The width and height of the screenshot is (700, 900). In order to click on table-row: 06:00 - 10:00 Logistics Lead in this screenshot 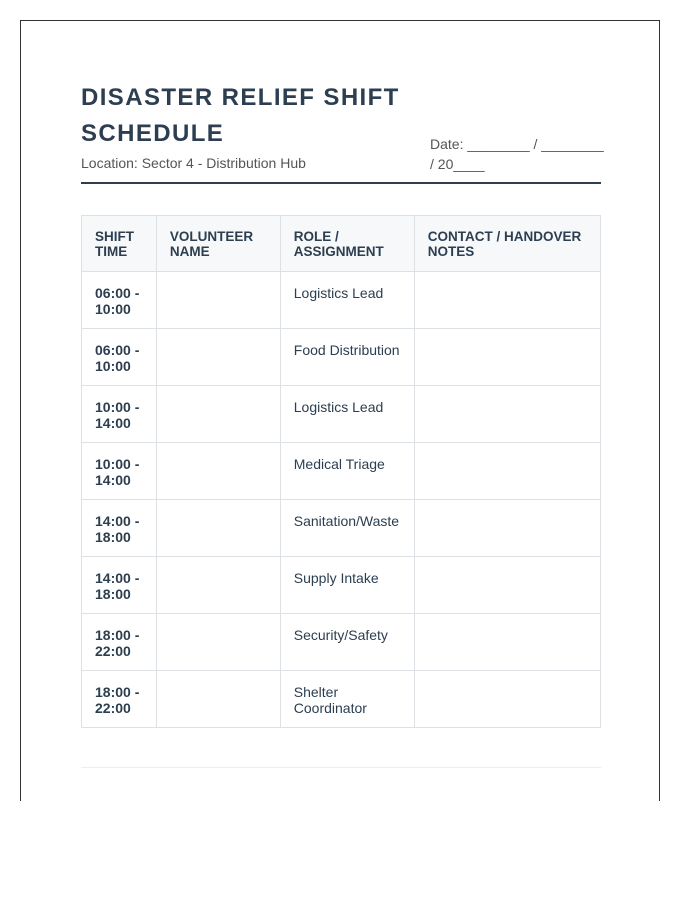, I will do `click(341, 300)`.